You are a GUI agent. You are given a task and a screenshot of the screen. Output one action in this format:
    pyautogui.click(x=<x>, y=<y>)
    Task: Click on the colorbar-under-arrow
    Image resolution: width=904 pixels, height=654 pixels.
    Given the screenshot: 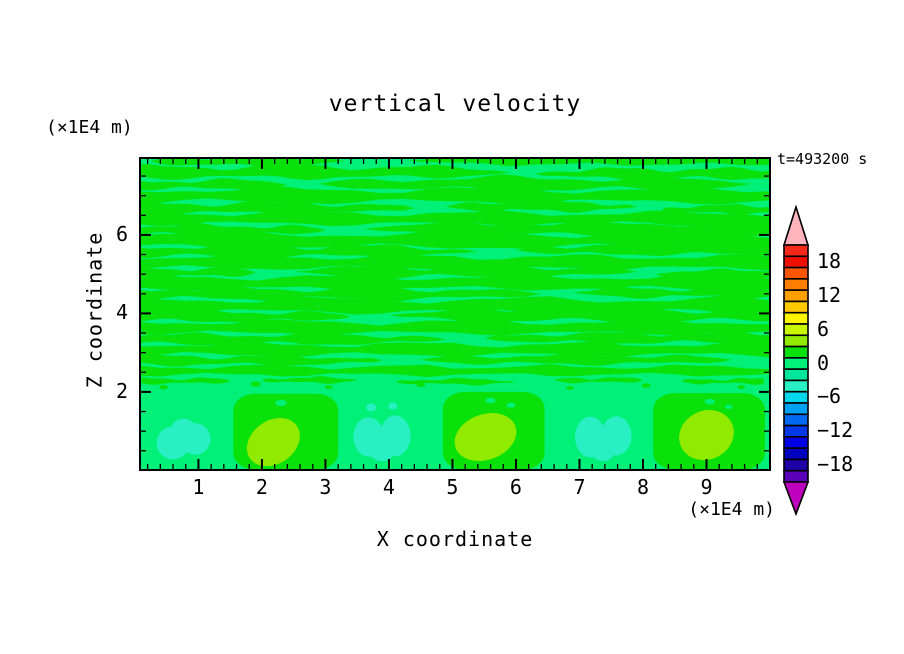 What is the action you would take?
    pyautogui.click(x=796, y=499)
    